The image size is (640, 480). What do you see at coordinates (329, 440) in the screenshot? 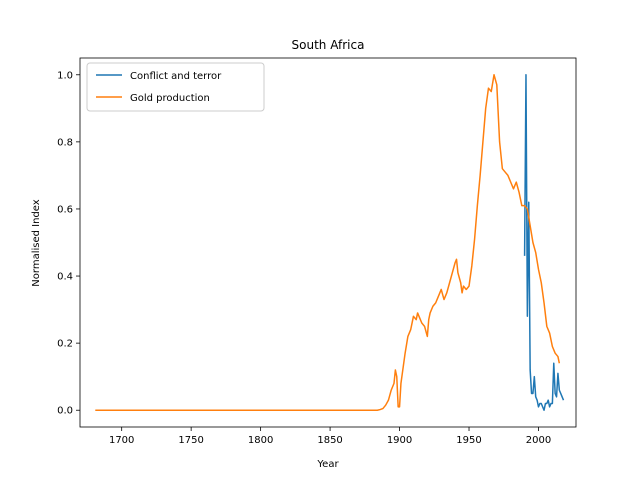
I see `x-tick-label: 1850` at bounding box center [329, 440].